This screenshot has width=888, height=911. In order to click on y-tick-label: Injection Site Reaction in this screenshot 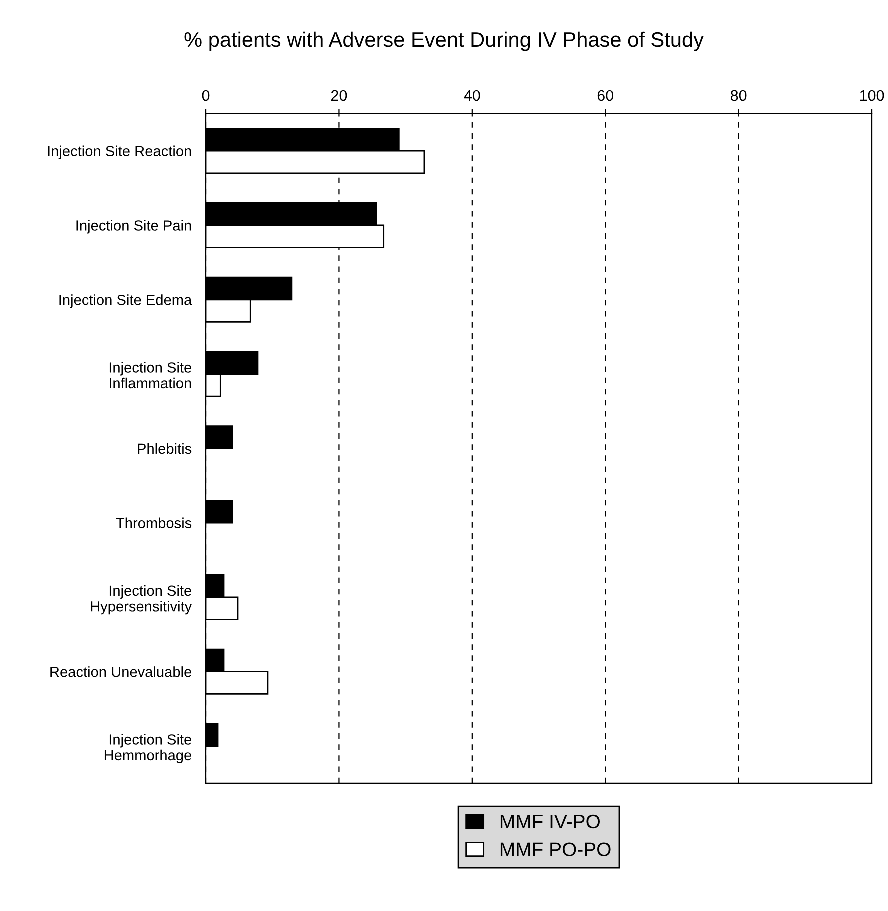, I will do `click(120, 153)`.